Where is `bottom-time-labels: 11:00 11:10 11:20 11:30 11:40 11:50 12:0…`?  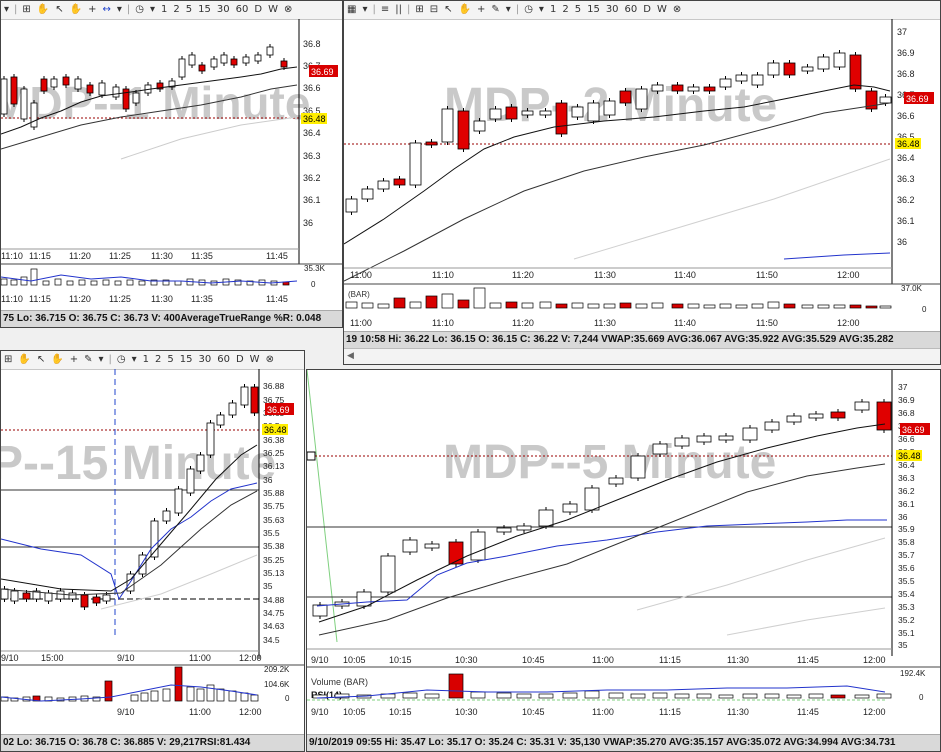
bottom-time-labels: 11:00 11:10 11:20 11:30 11:40 11:50 12:0… is located at coordinates (605, 323).